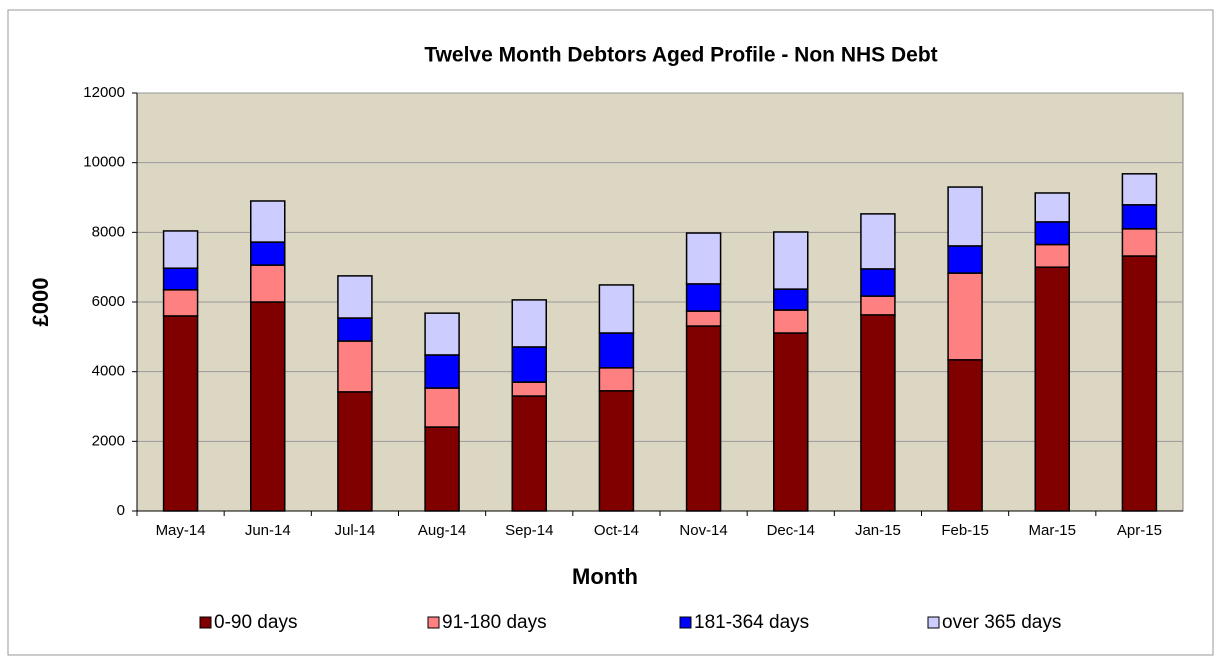 This screenshot has height=662, width=1221. What do you see at coordinates (104, 92) in the screenshot?
I see `y-tick-label: 12000` at bounding box center [104, 92].